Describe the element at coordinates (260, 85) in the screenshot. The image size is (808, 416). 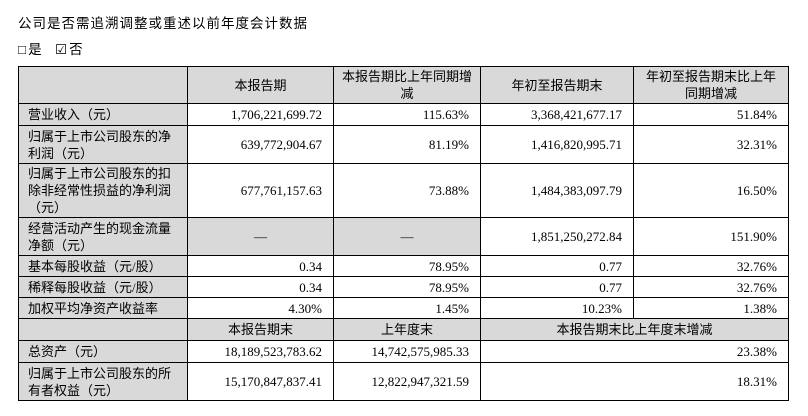
I see `header-current-period: 本报告期` at that location.